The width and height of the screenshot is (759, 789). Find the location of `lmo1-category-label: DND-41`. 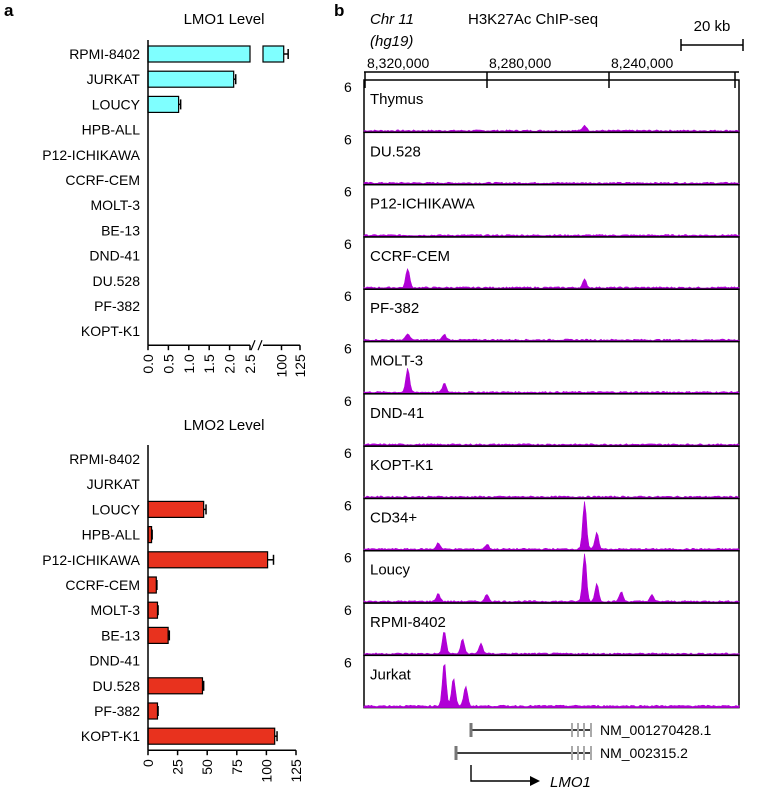

lmo1-category-label: DND-41 is located at coordinates (114, 256).